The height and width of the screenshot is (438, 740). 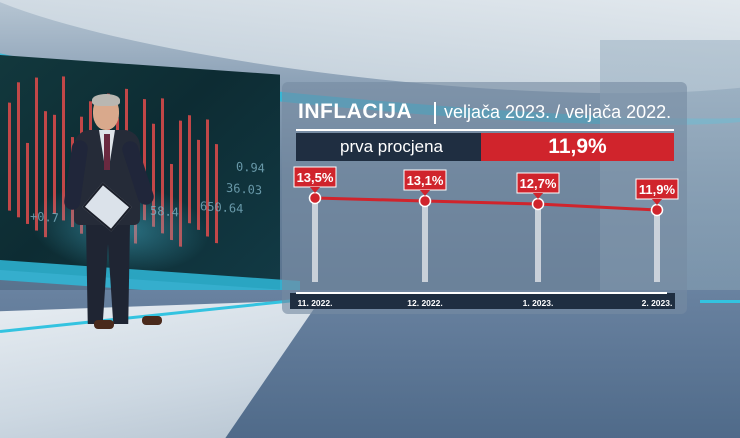 I want to click on title-separator, so click(x=435, y=113).